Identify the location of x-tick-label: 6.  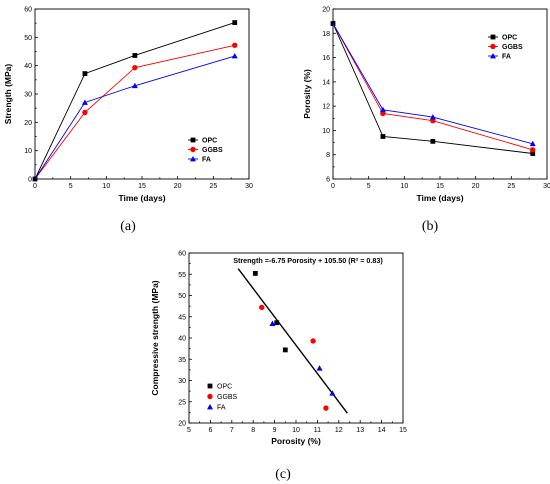
(210, 430).